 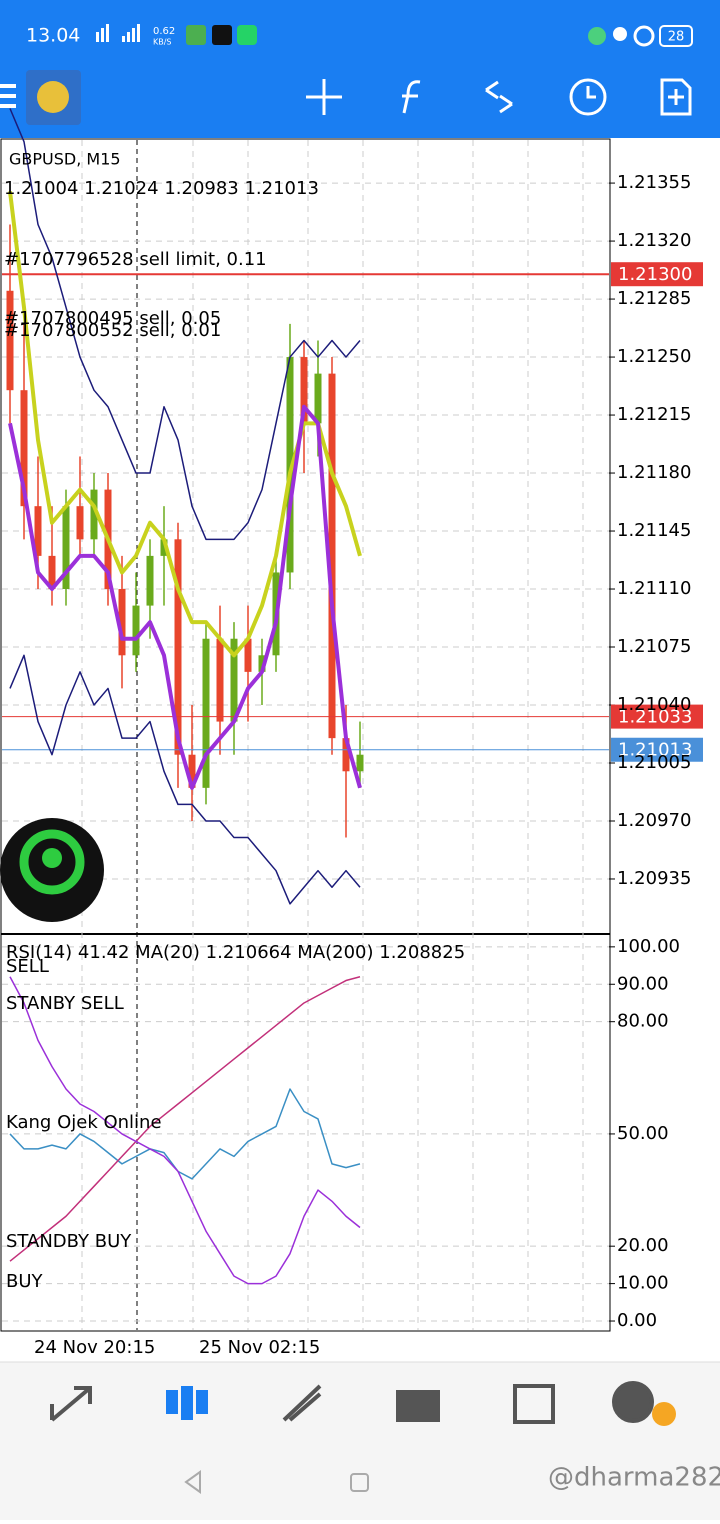 What do you see at coordinates (71, 1404) in the screenshot?
I see `quotes-tab` at bounding box center [71, 1404].